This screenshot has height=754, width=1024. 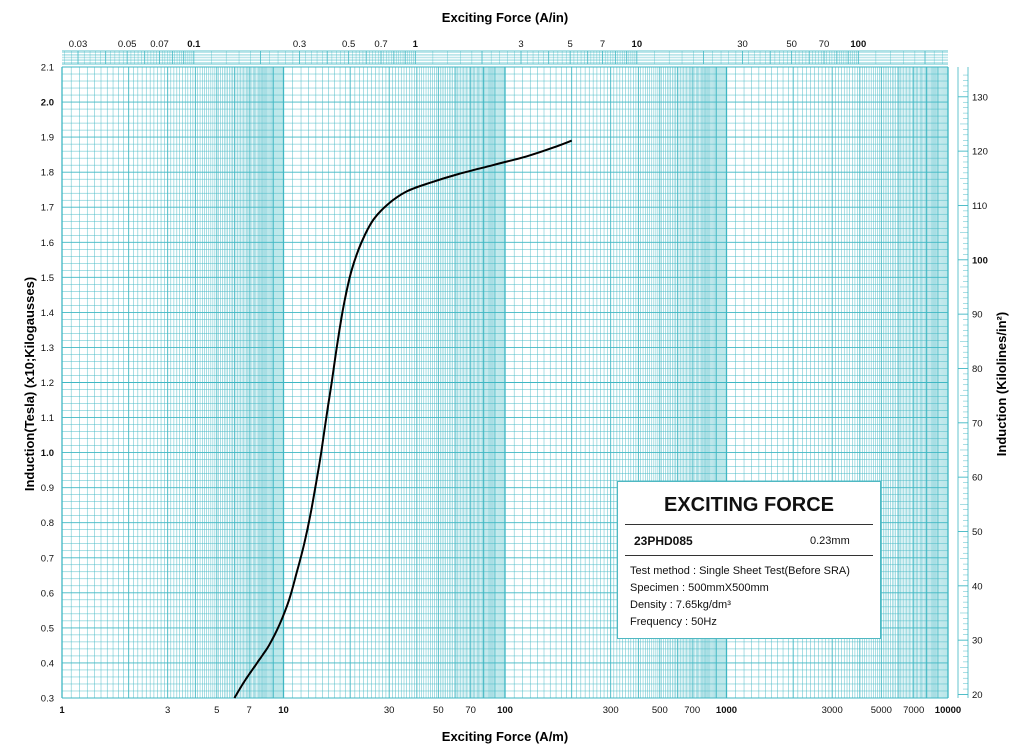 I want to click on y-right-tick-label: 100, so click(x=980, y=260).